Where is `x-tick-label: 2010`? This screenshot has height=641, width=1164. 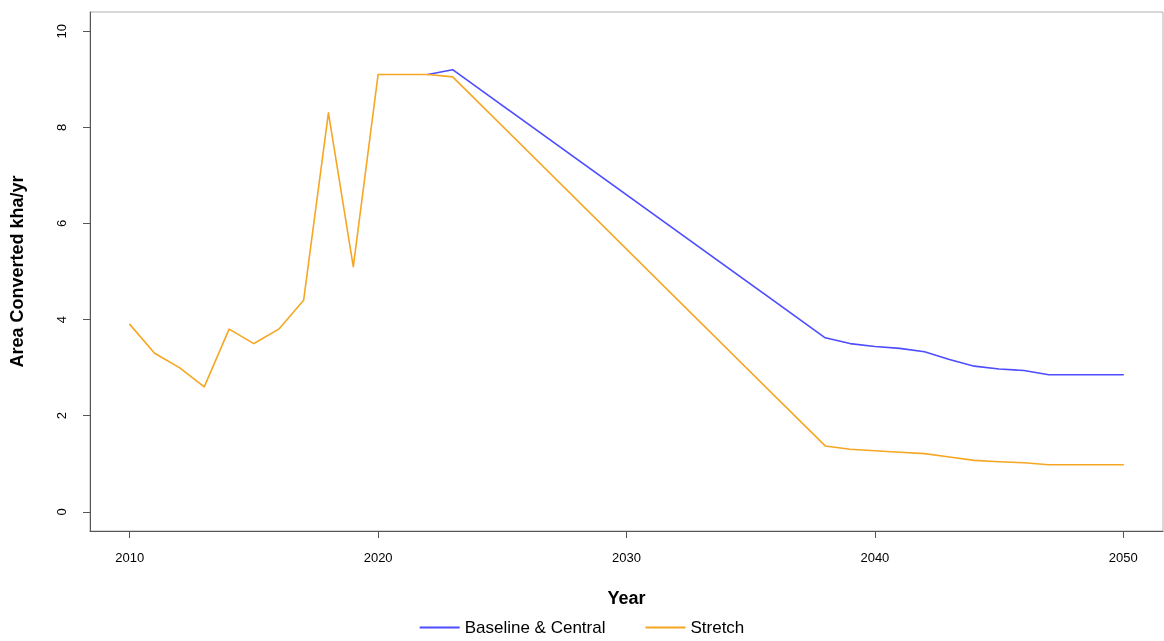 x-tick-label: 2010 is located at coordinates (130, 557).